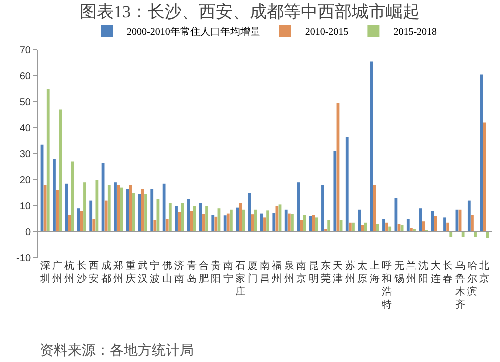 This screenshot has width=500, height=362. Describe the element at coordinates (179, 272) in the screenshot. I see `x-tick-label: 济南` at that location.